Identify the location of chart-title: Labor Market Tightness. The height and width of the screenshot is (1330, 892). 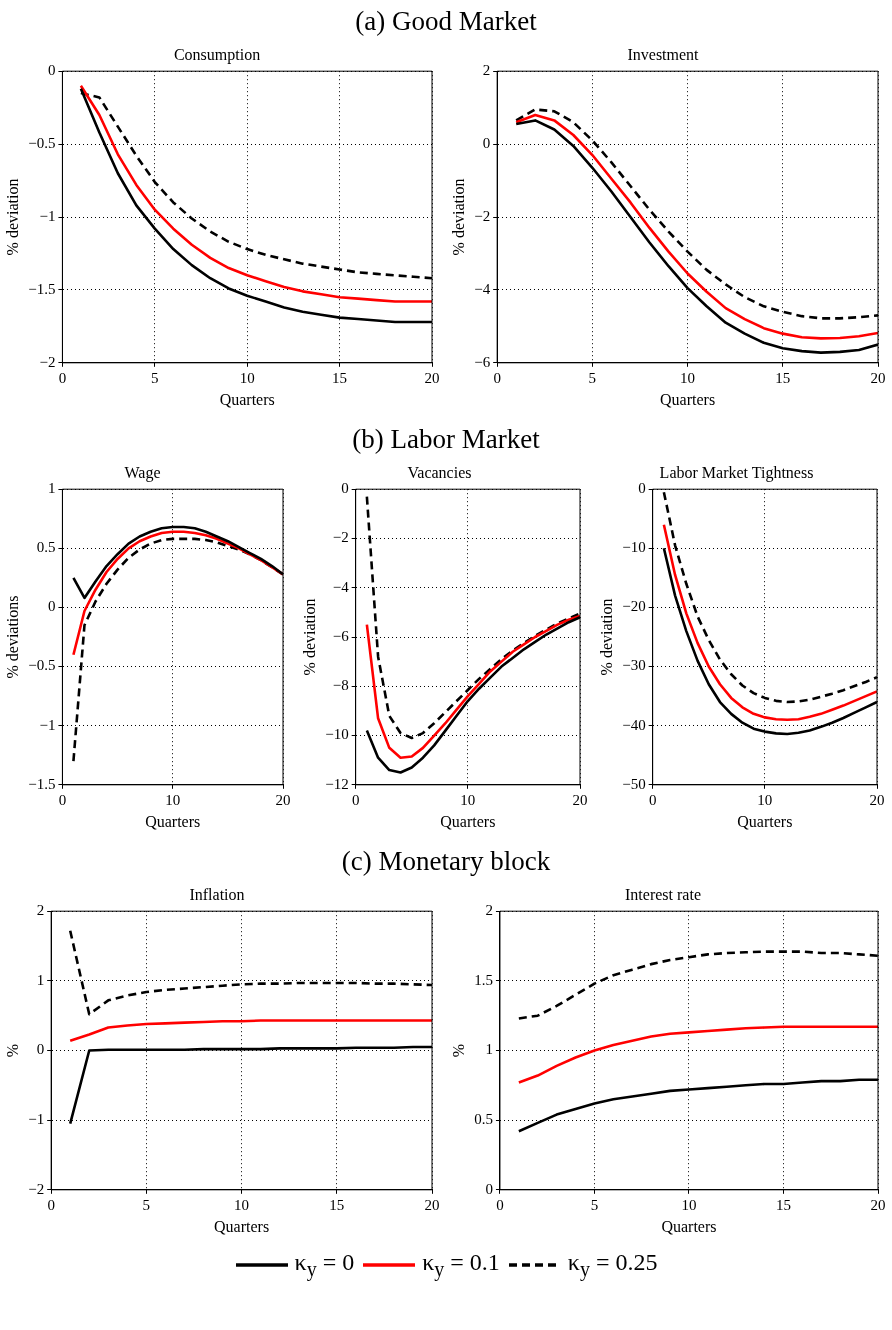
(736, 472).